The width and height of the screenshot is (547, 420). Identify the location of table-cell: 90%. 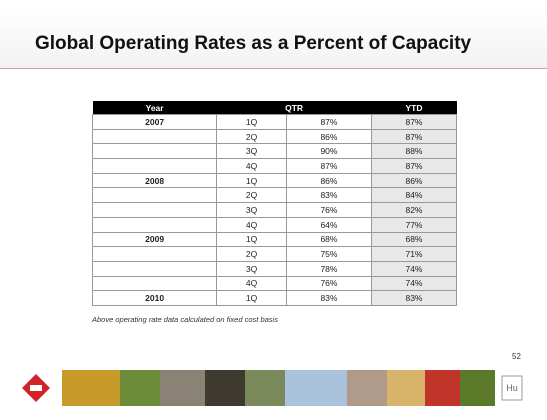
(328, 151).